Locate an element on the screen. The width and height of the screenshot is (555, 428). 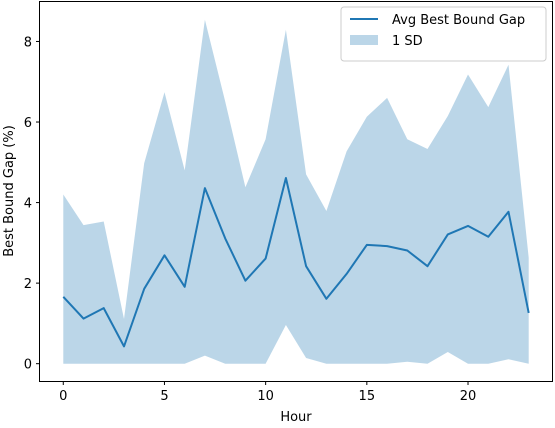
x-tick-label-5: 5 is located at coordinates (164, 396).